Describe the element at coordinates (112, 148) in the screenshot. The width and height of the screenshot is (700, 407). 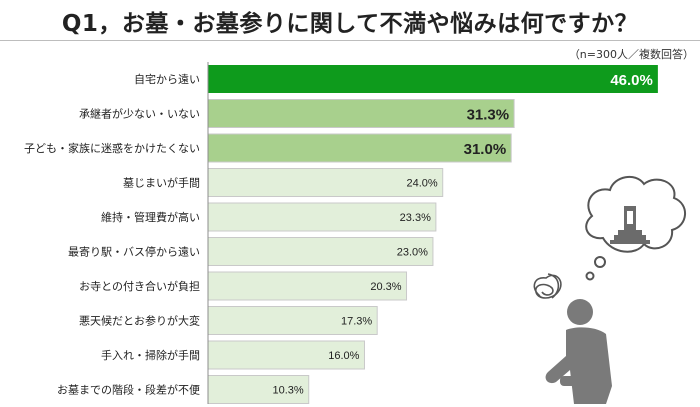
I see `category-label: 子ども・家族に迷惑をかけたくない` at that location.